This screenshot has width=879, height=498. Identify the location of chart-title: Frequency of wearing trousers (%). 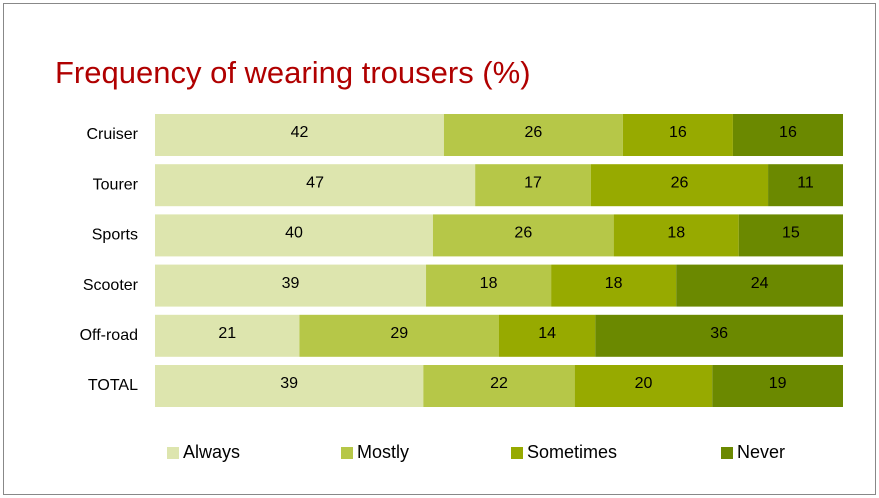
(293, 72).